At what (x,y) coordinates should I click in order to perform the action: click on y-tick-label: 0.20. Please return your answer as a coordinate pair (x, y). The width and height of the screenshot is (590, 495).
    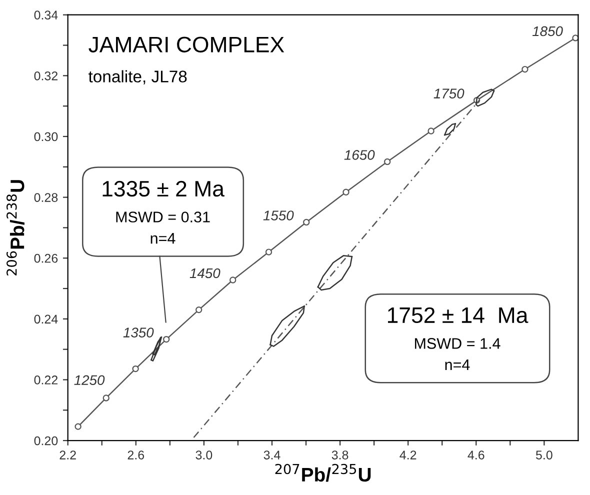
    Looking at the image, I should click on (46, 441).